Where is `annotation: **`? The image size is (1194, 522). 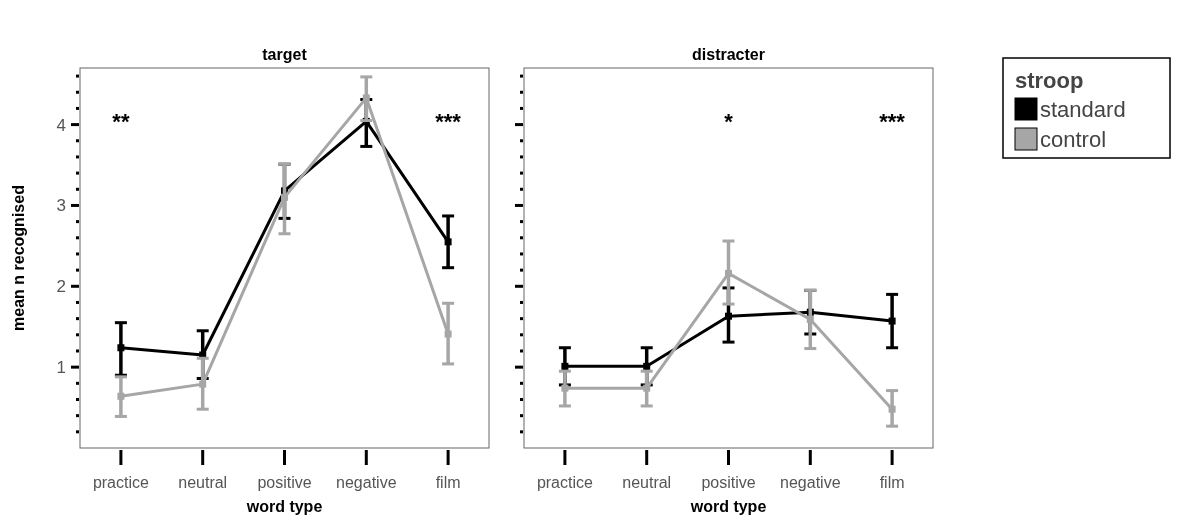
annotation: ** is located at coordinates (121, 122).